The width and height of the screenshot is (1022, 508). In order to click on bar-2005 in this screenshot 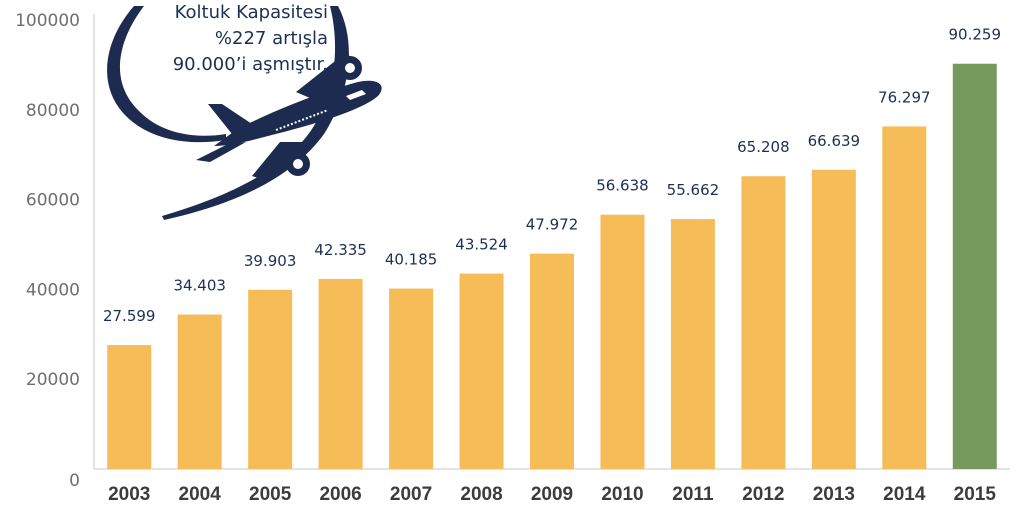, I will do `click(270, 379)`.